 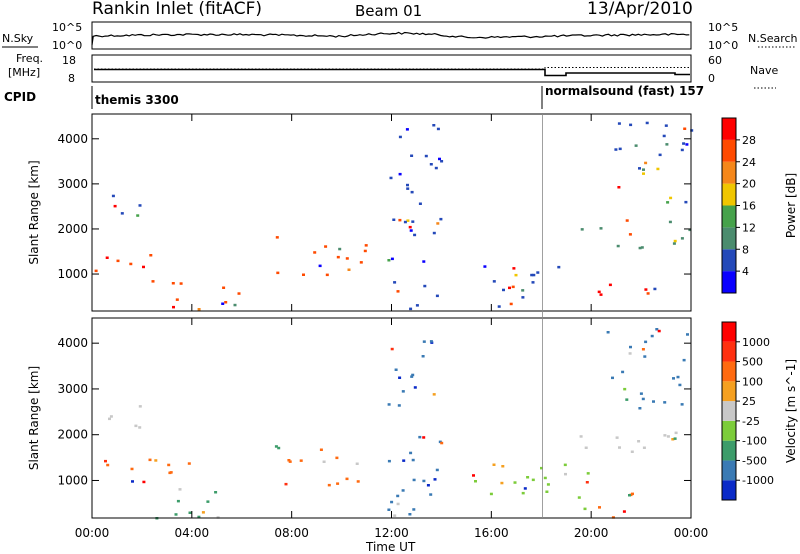 What do you see at coordinates (69, 60) in the screenshot?
I see `freq-tick-top: 18` at bounding box center [69, 60].